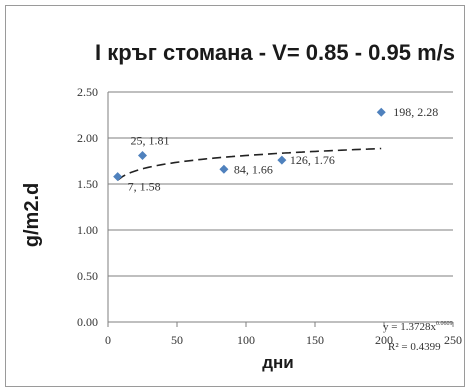  What do you see at coordinates (150, 140) in the screenshot?
I see `data-label: 25, 1.81` at bounding box center [150, 140].